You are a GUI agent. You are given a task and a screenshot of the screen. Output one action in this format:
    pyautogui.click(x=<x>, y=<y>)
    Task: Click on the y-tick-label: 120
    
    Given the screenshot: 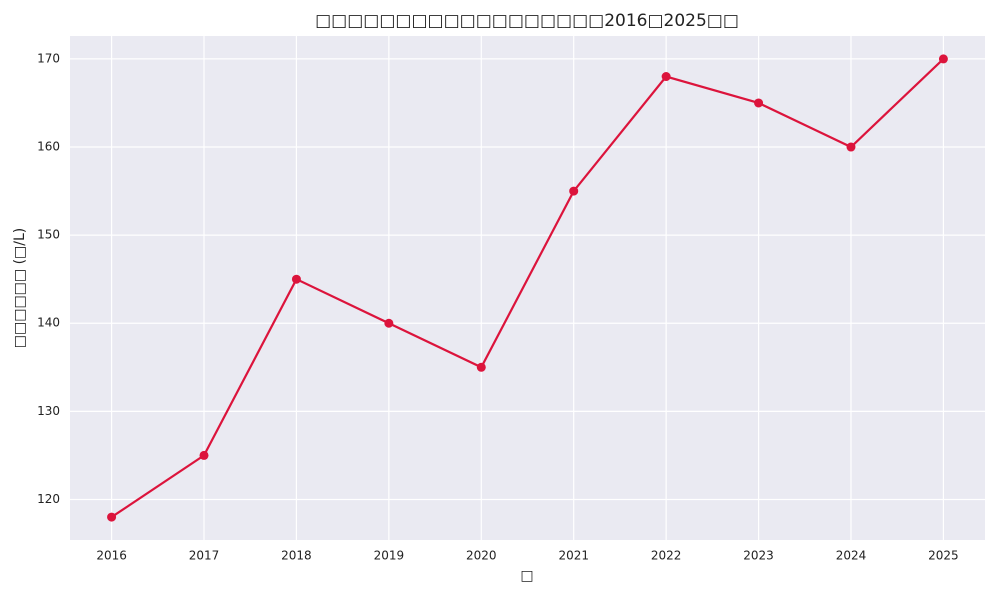 What is the action you would take?
    pyautogui.click(x=48, y=499)
    